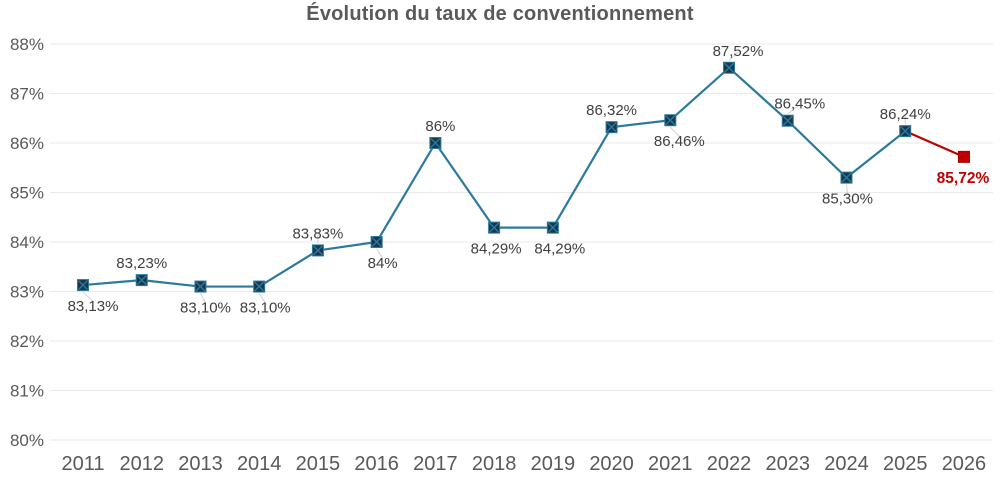  I want to click on data-label-2018: 84,29%, so click(496, 249).